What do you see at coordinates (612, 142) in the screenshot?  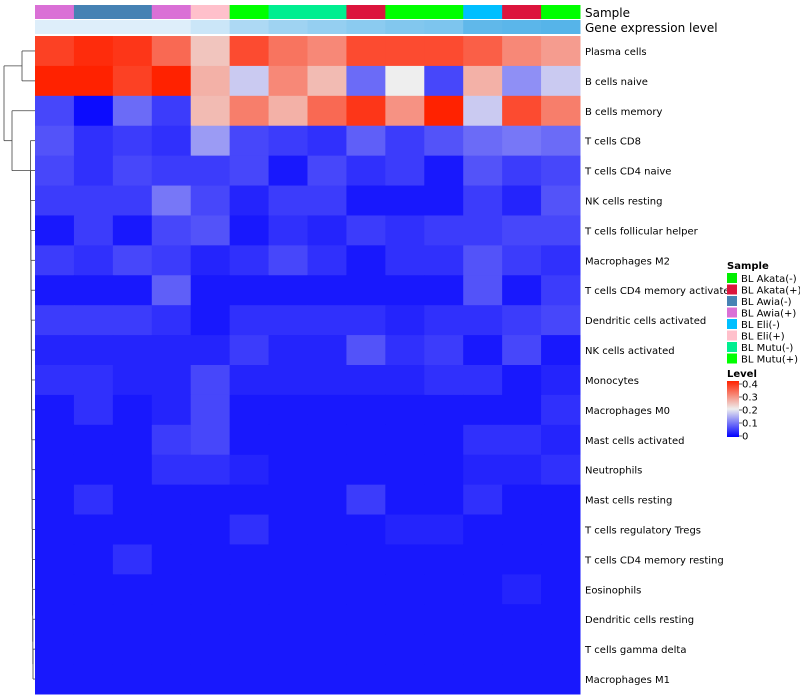 I see `row-label: T cells CD8` at bounding box center [612, 142].